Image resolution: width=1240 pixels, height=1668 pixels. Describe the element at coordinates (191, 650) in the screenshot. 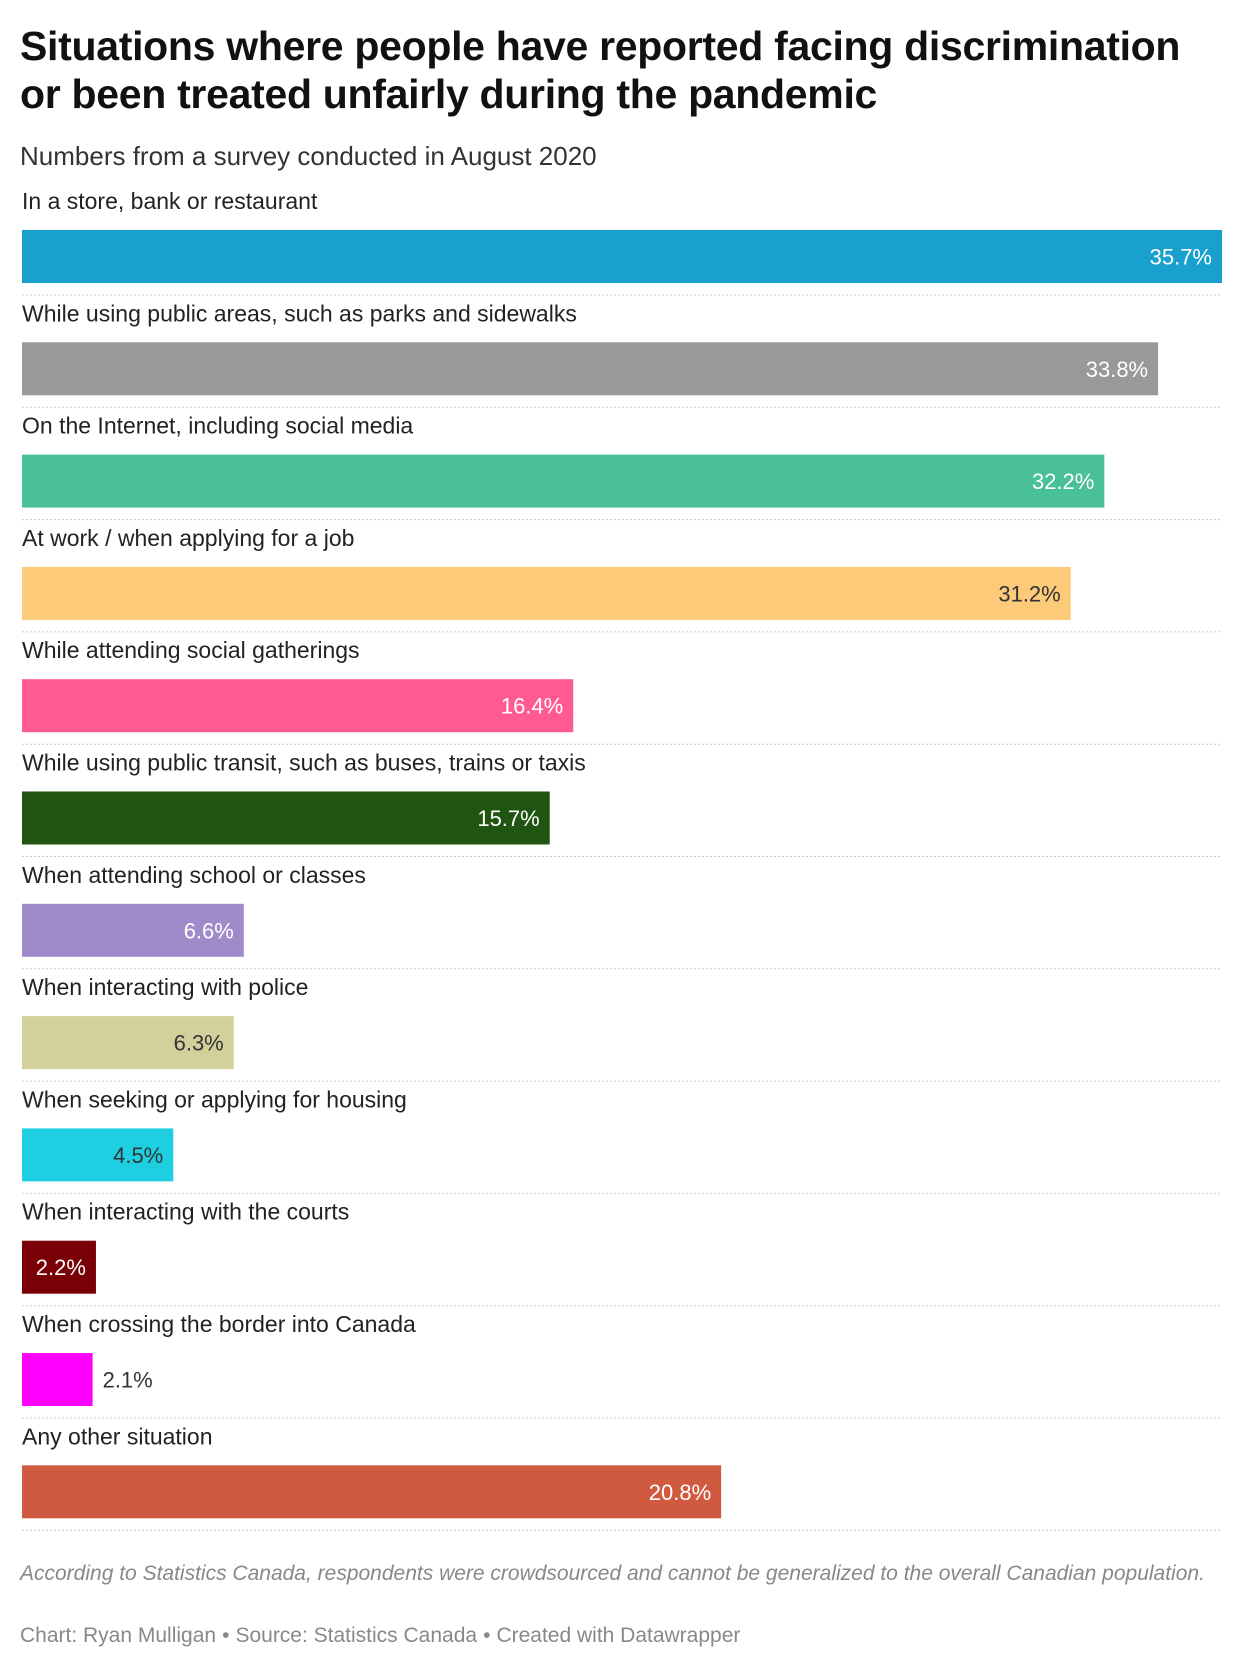

I see `category-label: While attending social gatherings` at that location.